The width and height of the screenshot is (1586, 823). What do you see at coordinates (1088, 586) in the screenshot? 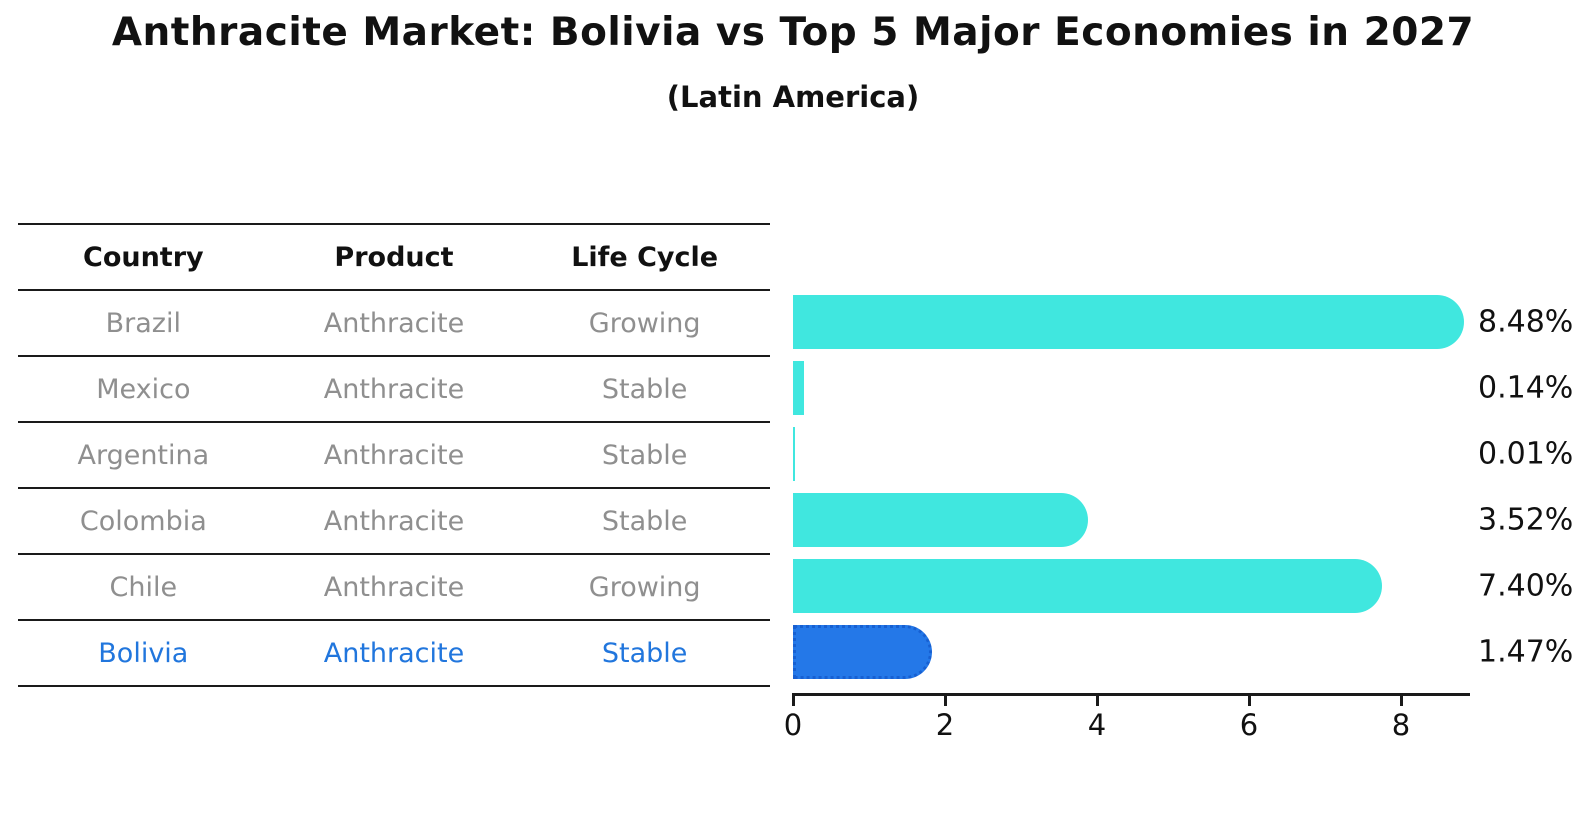
I see `bar-chile` at bounding box center [1088, 586].